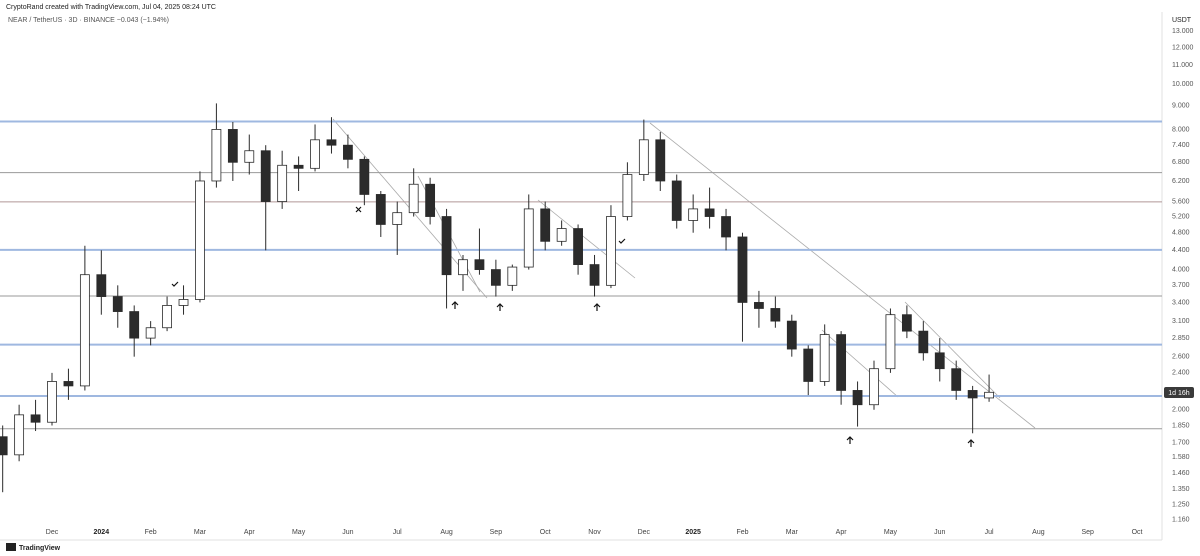 The height and width of the screenshot is (556, 1200). What do you see at coordinates (1183, 47) in the screenshot?
I see `y-tick-label: 12.000` at bounding box center [1183, 47].